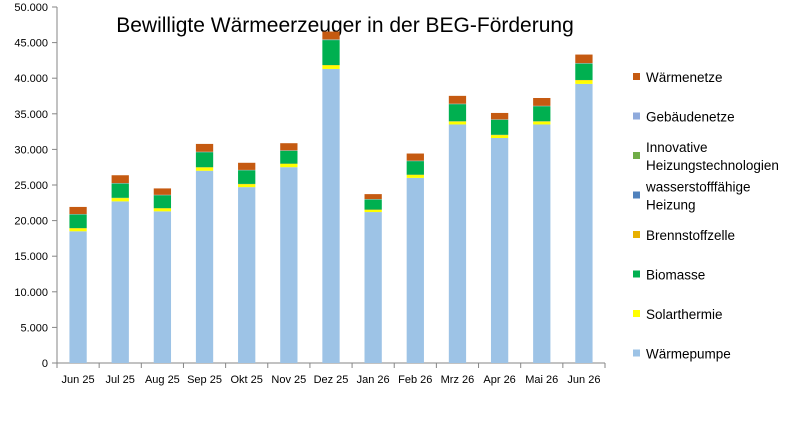 The height and width of the screenshot is (442, 800). Describe the element at coordinates (31, 44) in the screenshot. I see `y-tick-label: 45.000` at that location.